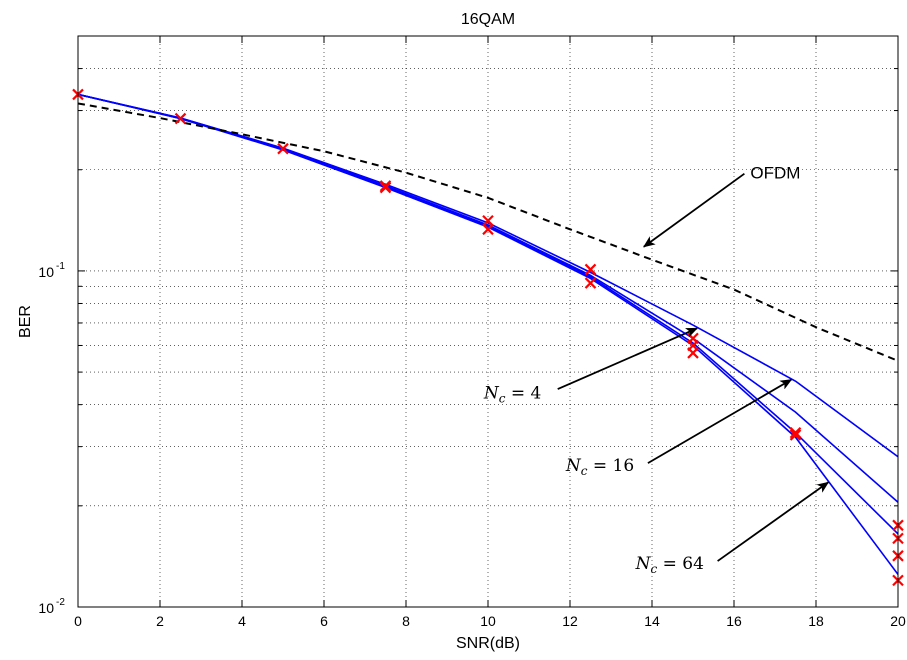 Image resolution: width=907 pixels, height=660 pixels. What do you see at coordinates (898, 621) in the screenshot?
I see `x-tick-label: 20` at bounding box center [898, 621].